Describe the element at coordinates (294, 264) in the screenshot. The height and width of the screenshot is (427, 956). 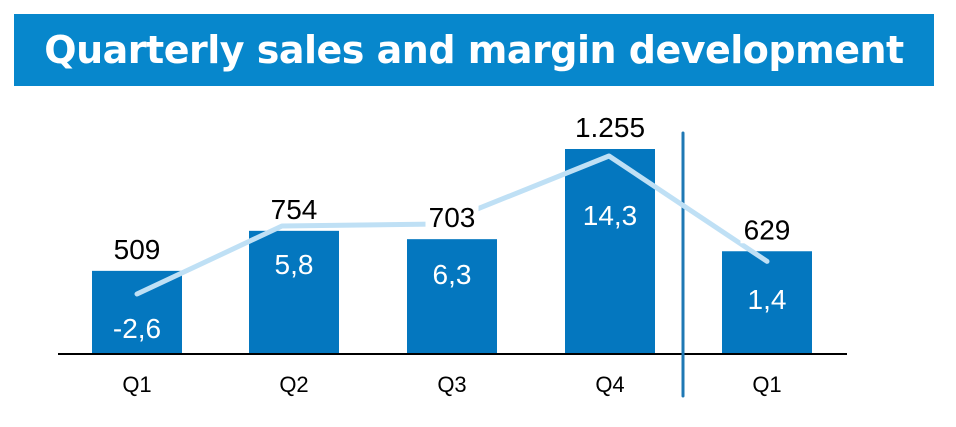
I see `margin-value-label: 5,8` at that location.